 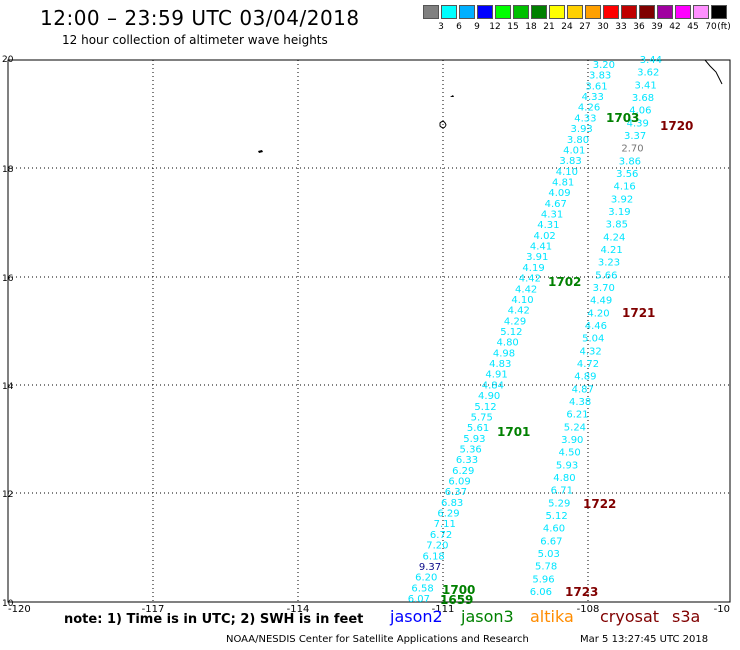 What do you see at coordinates (8, 387) in the screenshot?
I see `lat-tick-label: 14` at bounding box center [8, 387].